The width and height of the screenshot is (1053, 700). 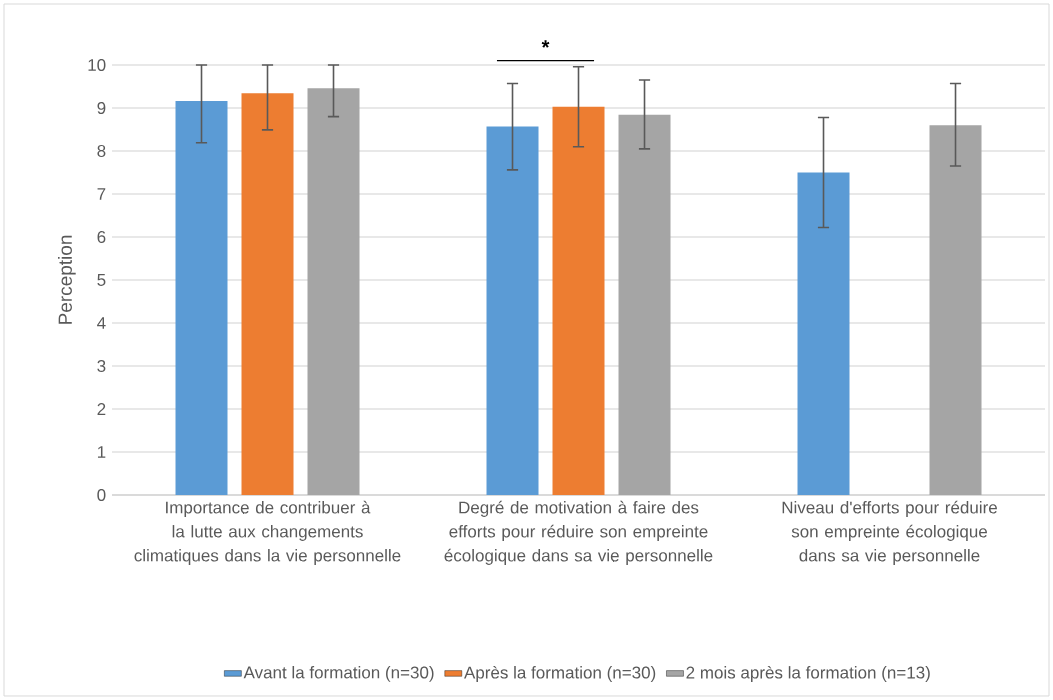 What do you see at coordinates (101, 237) in the screenshot?
I see `y-tick-label: 6` at bounding box center [101, 237].